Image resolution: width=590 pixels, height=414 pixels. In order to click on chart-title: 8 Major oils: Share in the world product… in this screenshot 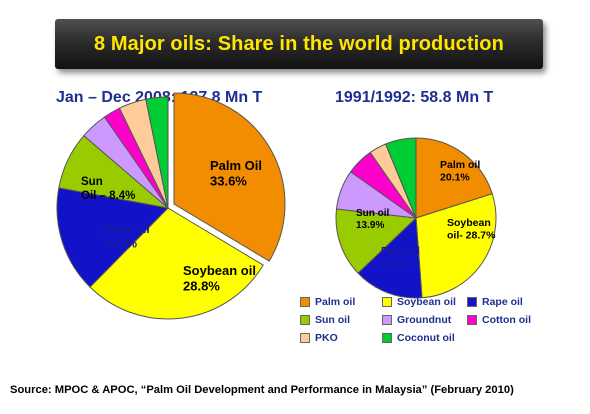, I will do `click(299, 43)`.